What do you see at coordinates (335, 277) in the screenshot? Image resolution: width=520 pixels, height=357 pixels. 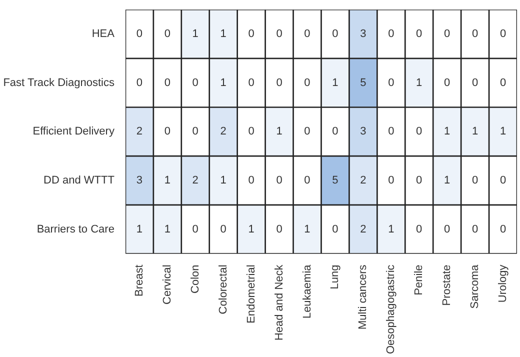 I see `x-tick-label: Lung` at bounding box center [335, 277].